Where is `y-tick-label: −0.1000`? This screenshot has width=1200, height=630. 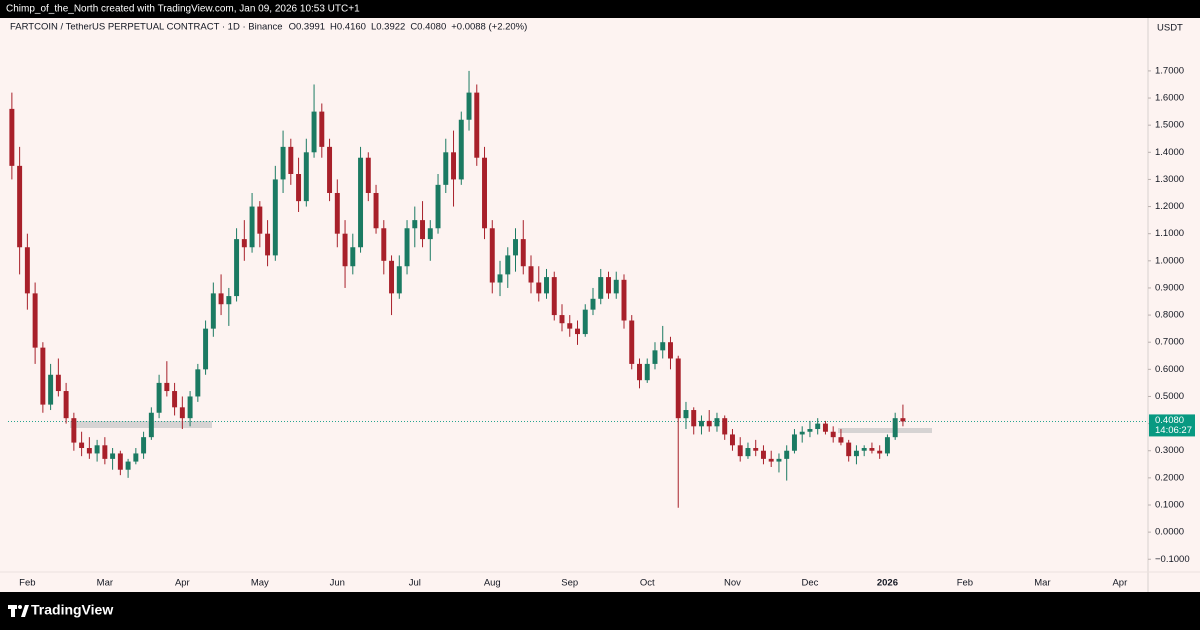 y-tick-label: −0.1000 is located at coordinates (1172, 559).